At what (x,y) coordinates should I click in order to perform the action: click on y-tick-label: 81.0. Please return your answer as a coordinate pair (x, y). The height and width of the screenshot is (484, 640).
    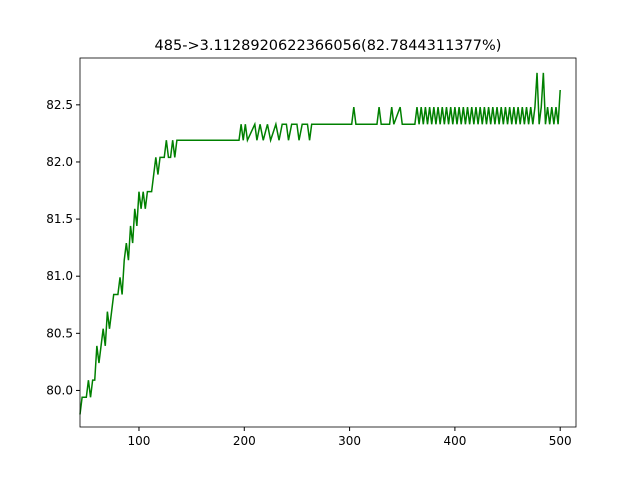
    Looking at the image, I should click on (59, 276).